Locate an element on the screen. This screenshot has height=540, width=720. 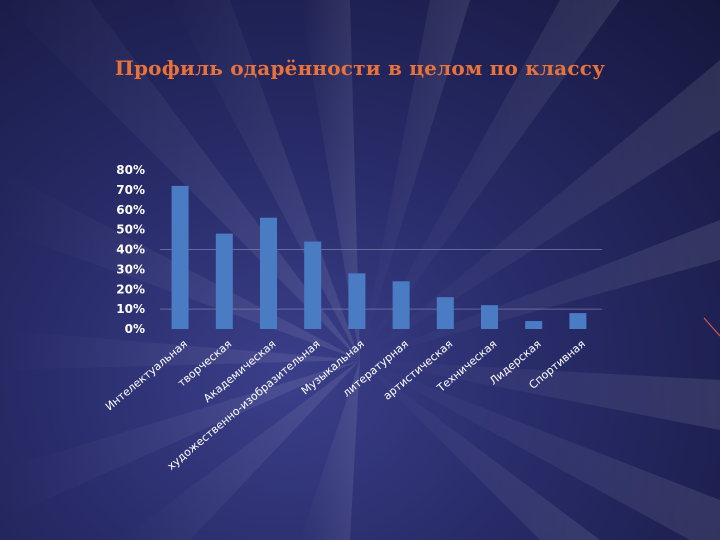
y-axis-ticks: 0% 10% 20% 30% 40% 50% 60% 70% 80% is located at coordinates (130, 249).